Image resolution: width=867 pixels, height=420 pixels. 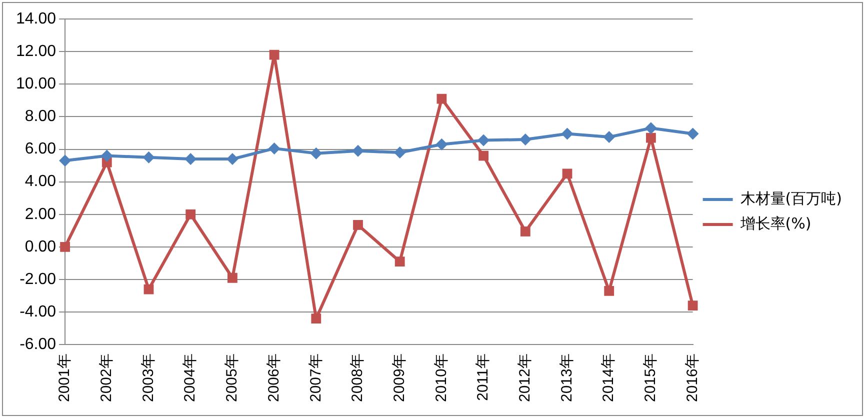 I want to click on y-tick-label: 12.00, so click(x=36, y=51).